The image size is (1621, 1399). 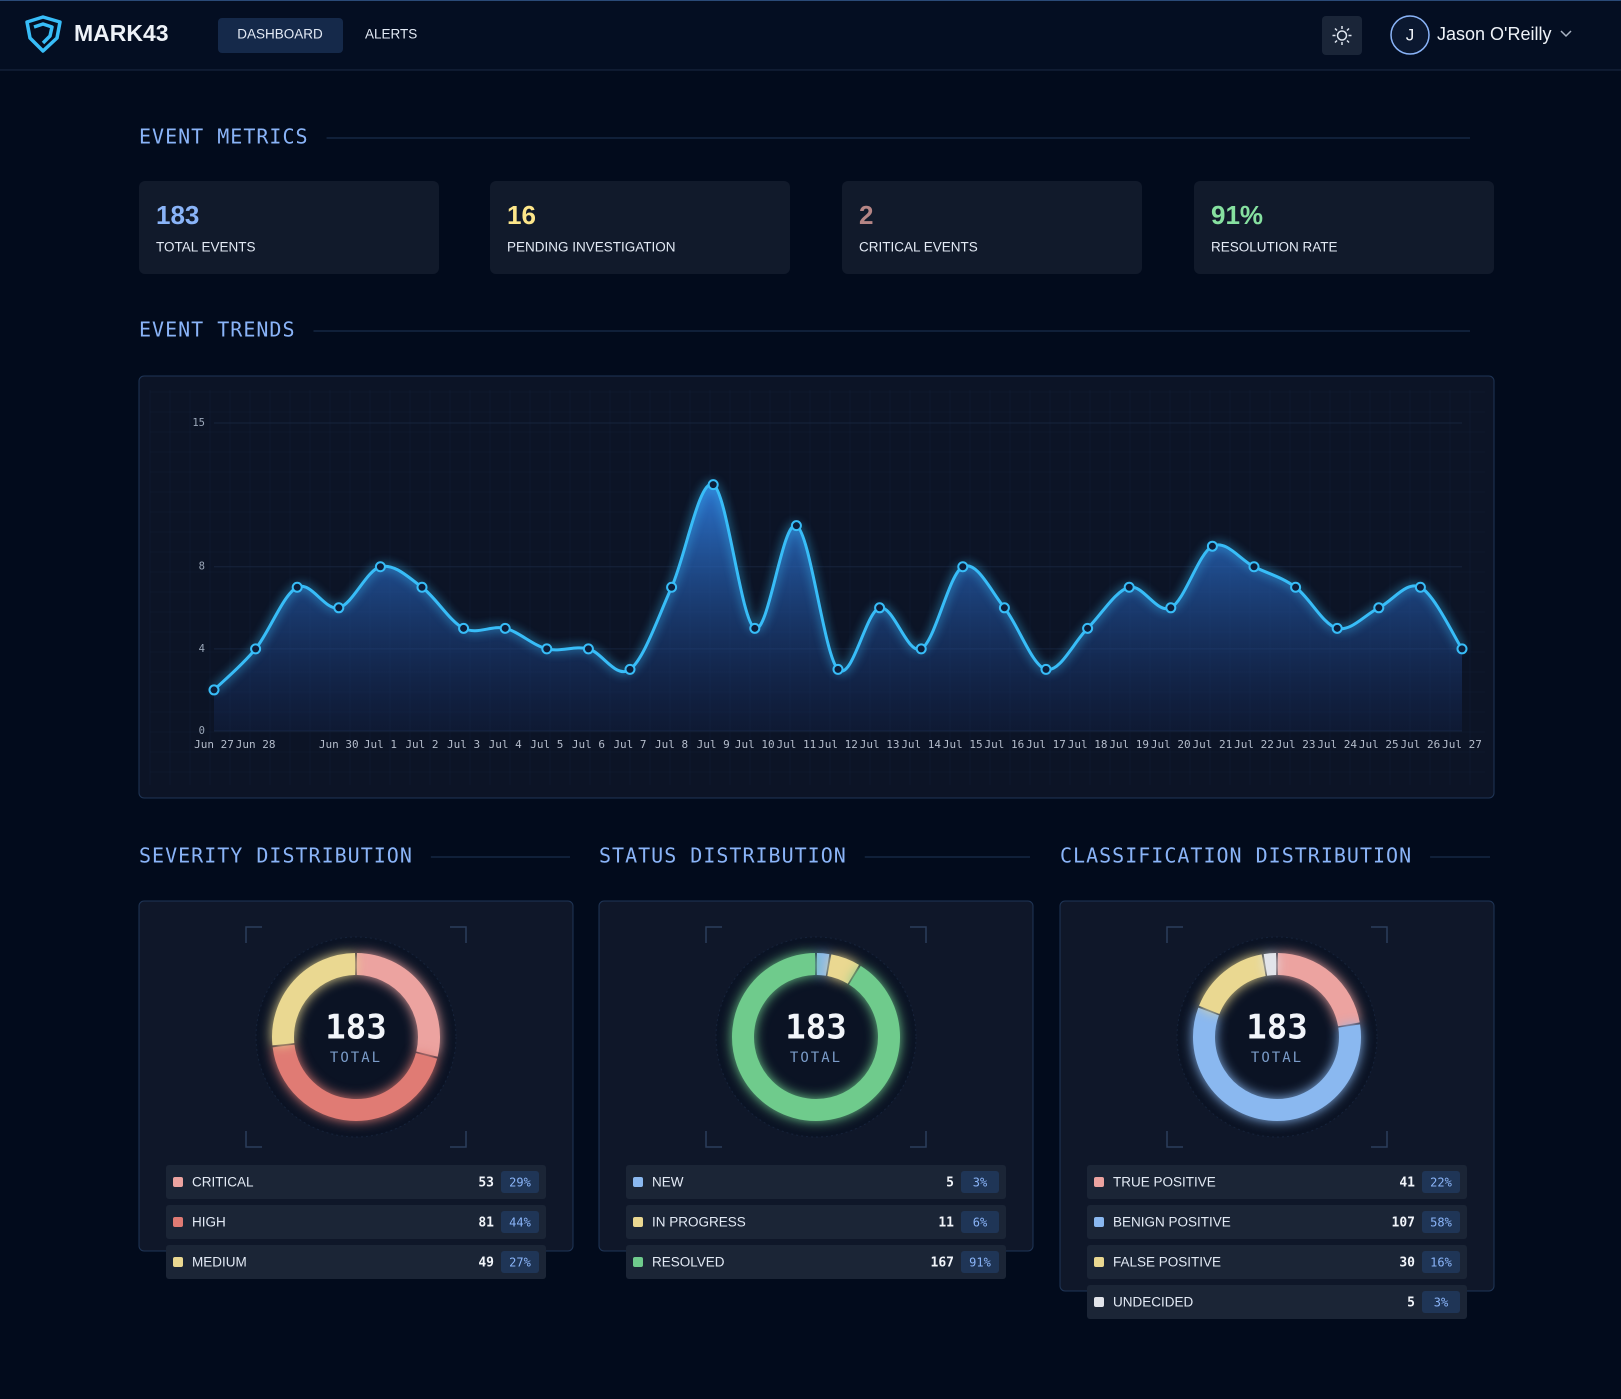 I want to click on legend-value: 81, so click(x=486, y=1223).